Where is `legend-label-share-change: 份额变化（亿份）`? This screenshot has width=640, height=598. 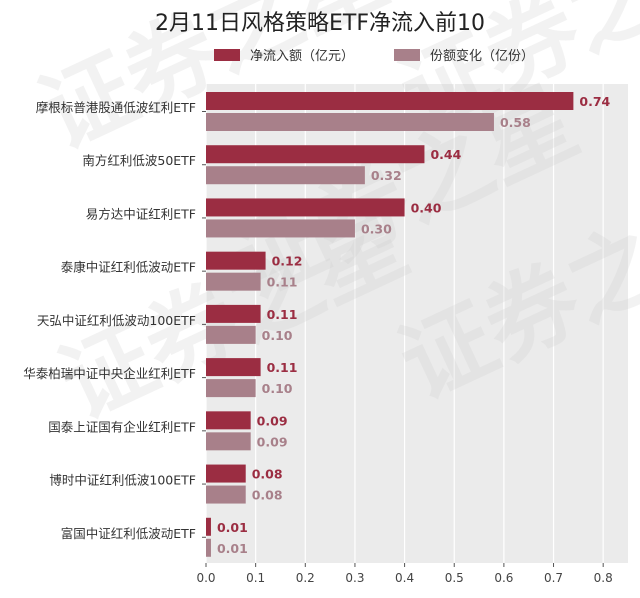
legend-label-share-change: 份额变化（亿份） is located at coordinates (482, 56).